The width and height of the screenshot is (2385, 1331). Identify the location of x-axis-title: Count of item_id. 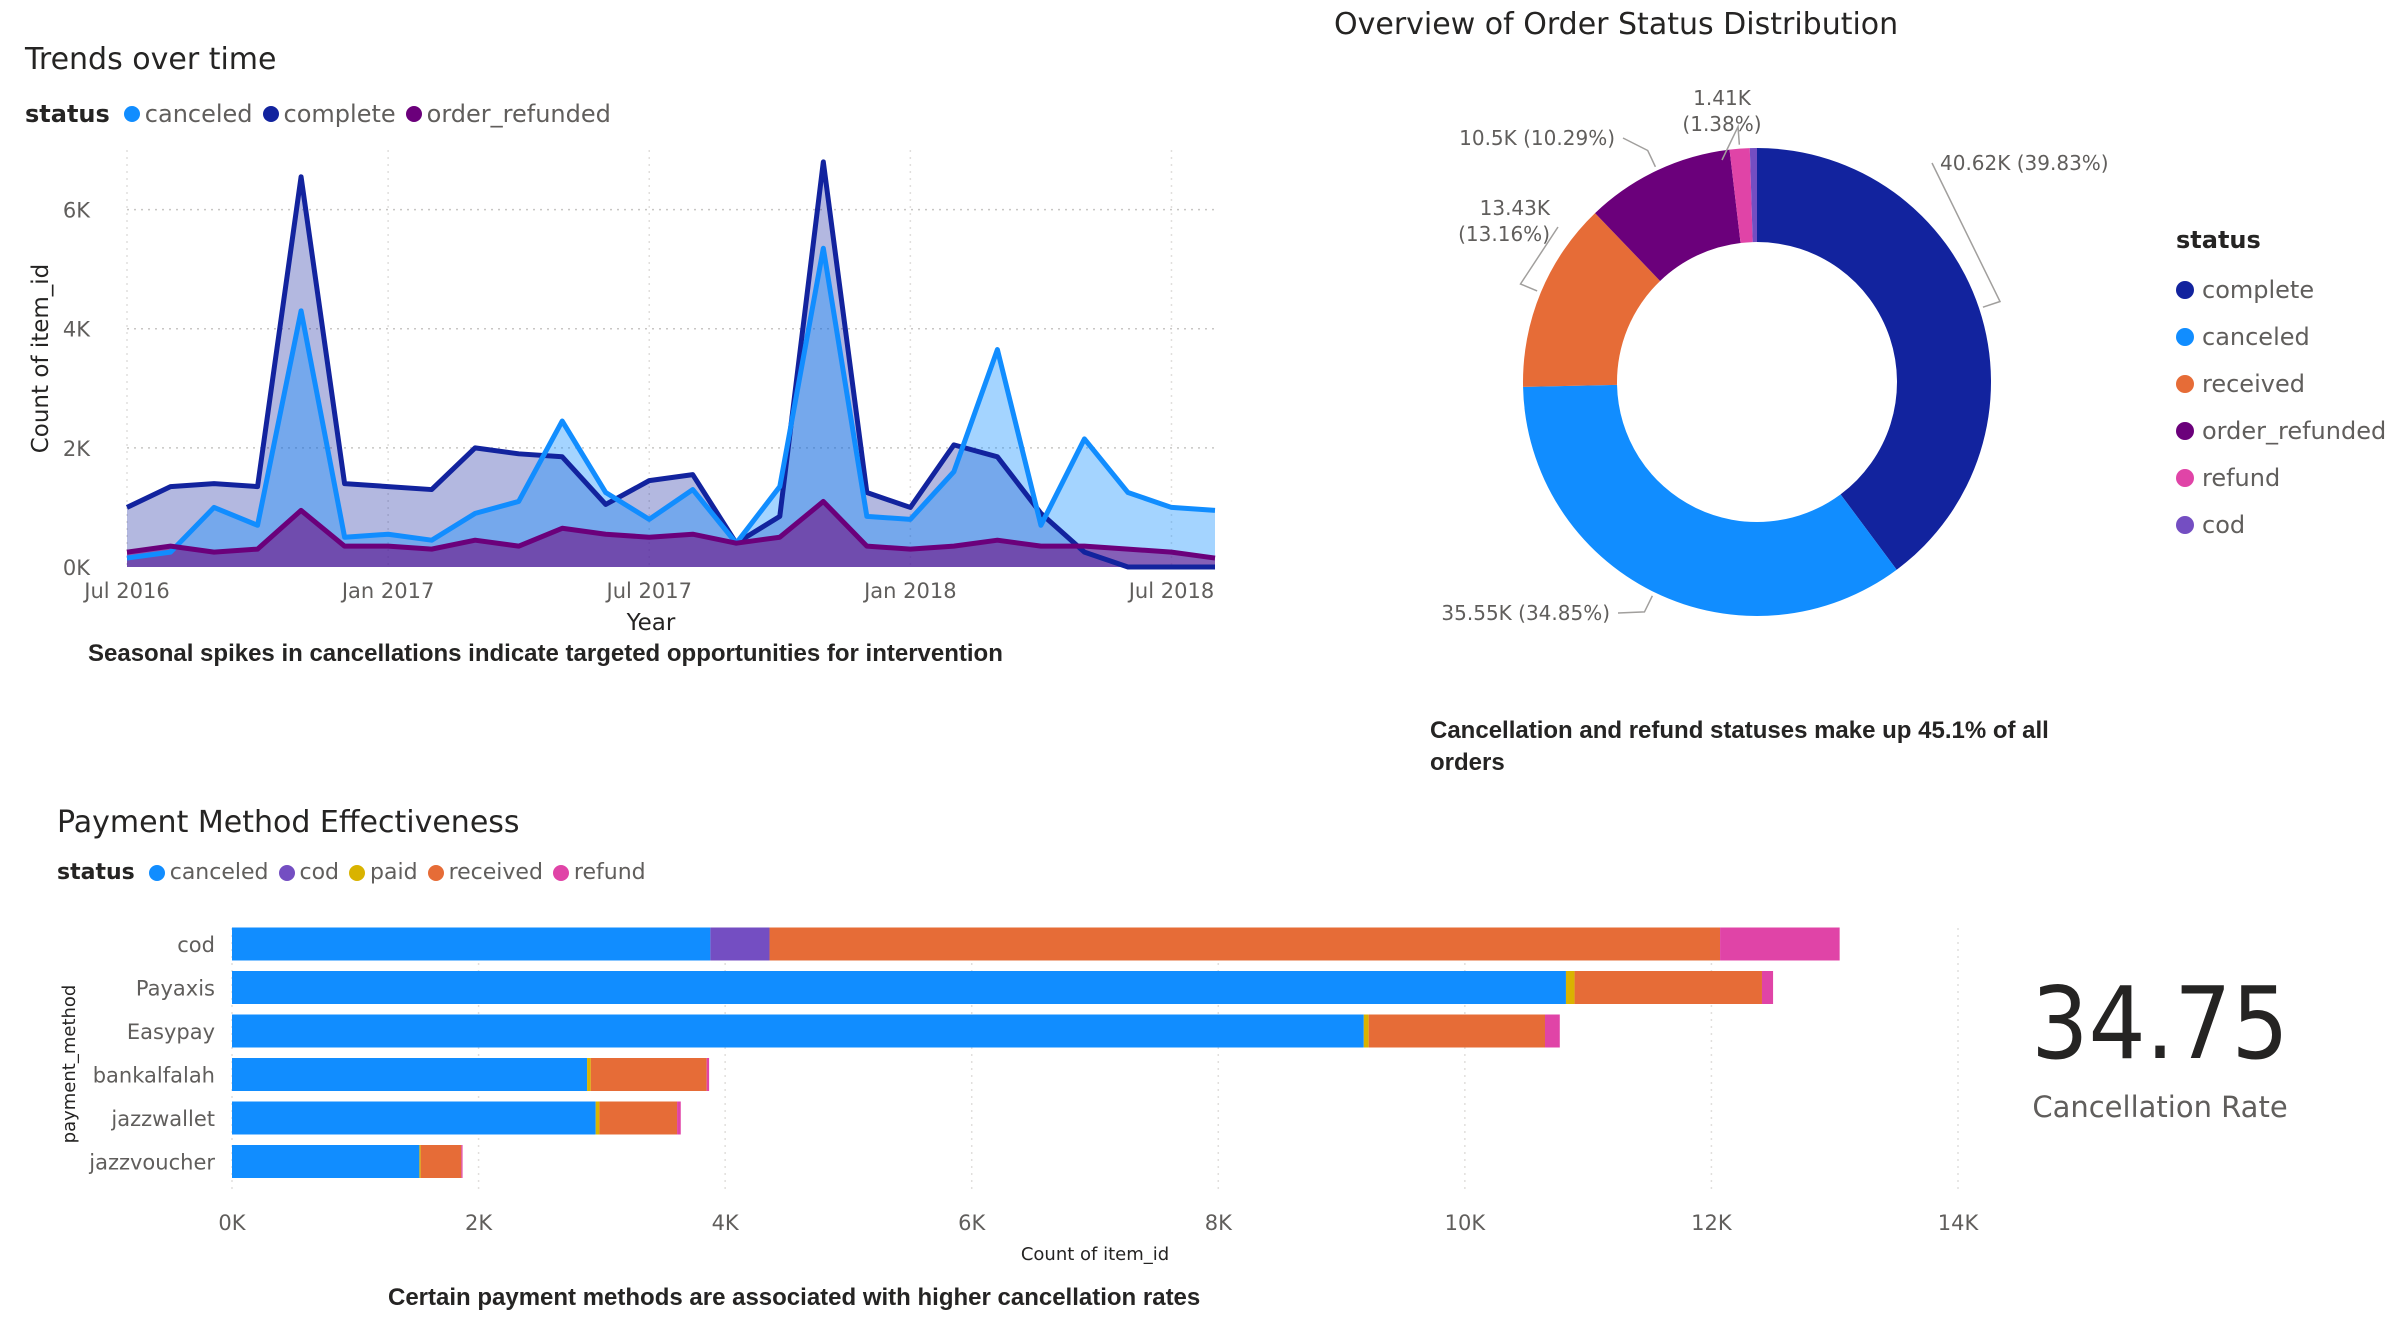
(1095, 1254).